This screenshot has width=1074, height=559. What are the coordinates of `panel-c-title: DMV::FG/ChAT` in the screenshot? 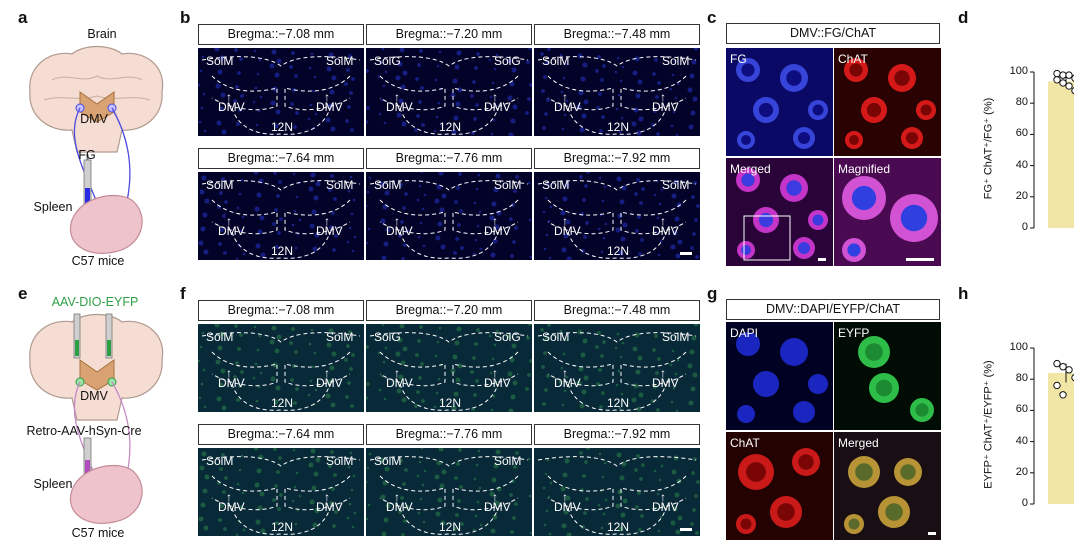 It's located at (833, 33).